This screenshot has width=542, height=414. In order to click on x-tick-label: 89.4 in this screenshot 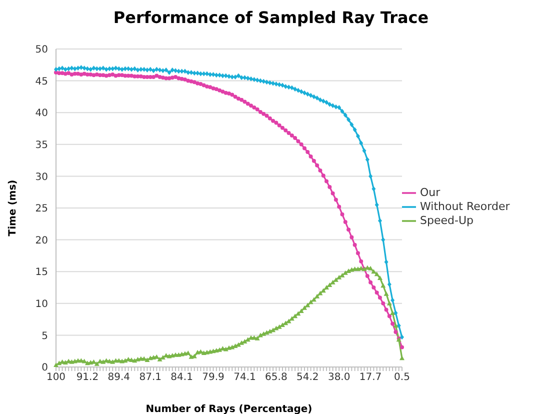, I will do `click(119, 378)`.